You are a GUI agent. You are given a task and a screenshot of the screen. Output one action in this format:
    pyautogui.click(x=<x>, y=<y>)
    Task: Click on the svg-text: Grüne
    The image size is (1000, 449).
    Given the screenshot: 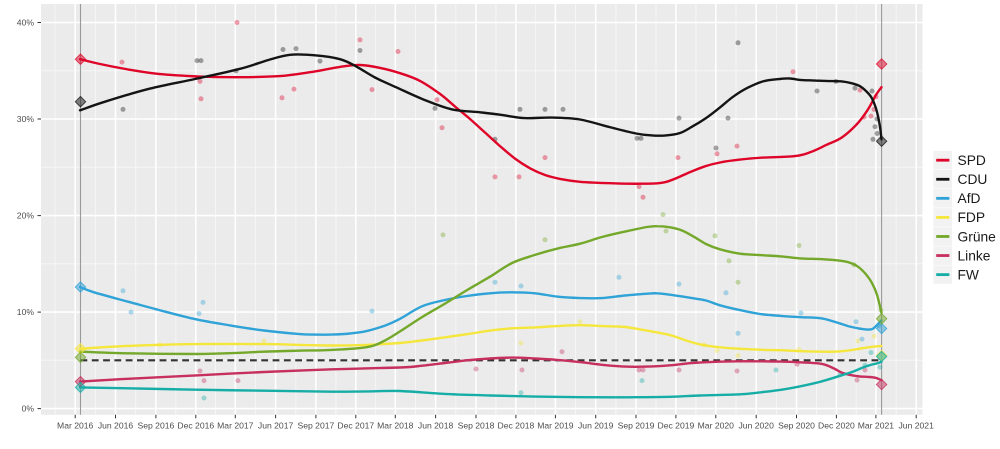 What is the action you would take?
    pyautogui.click(x=977, y=236)
    